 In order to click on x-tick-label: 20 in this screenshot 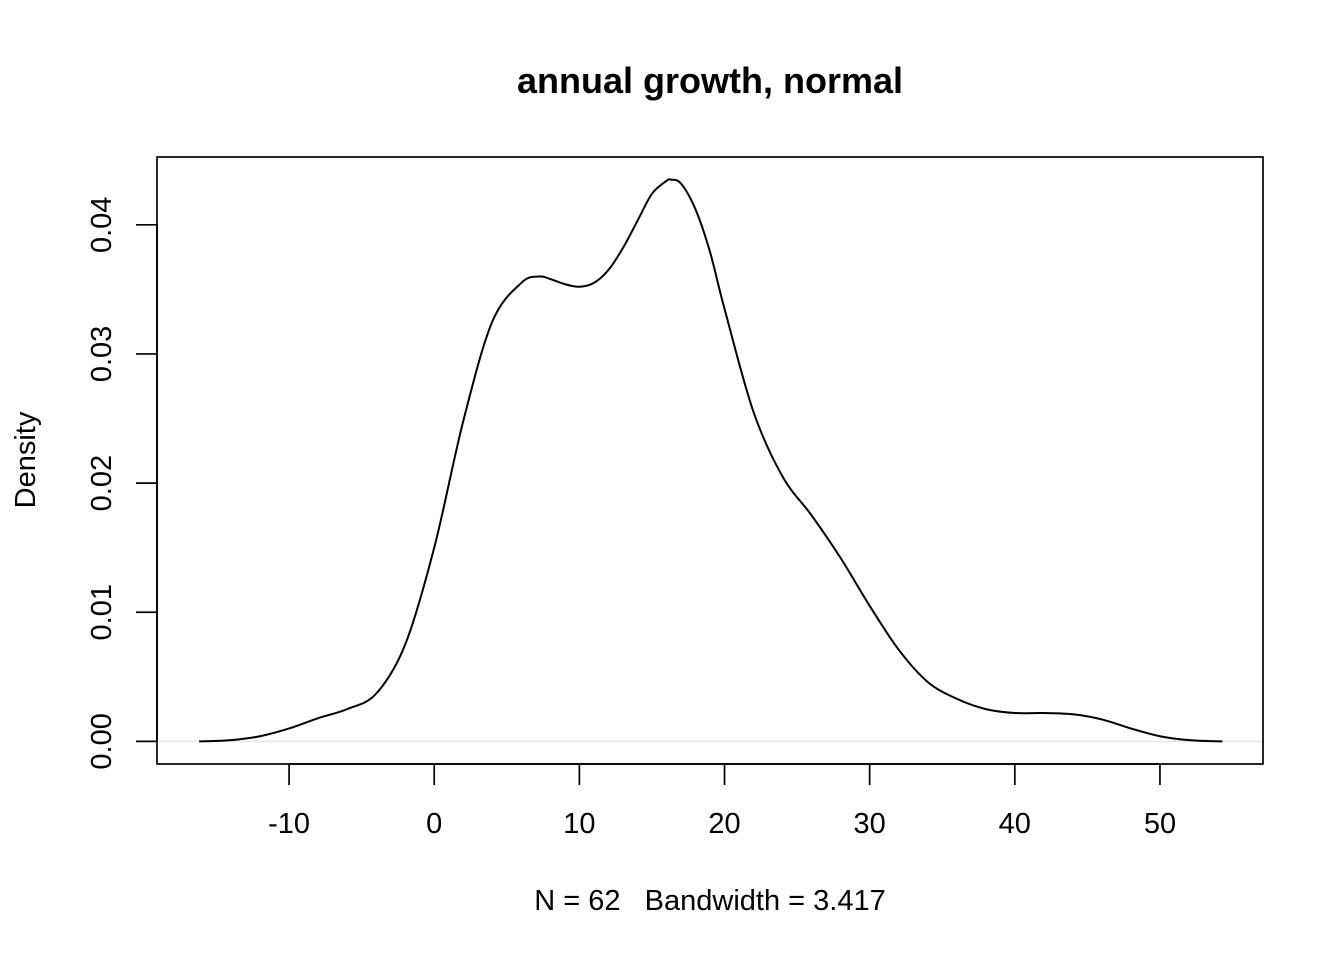, I will do `click(724, 824)`.